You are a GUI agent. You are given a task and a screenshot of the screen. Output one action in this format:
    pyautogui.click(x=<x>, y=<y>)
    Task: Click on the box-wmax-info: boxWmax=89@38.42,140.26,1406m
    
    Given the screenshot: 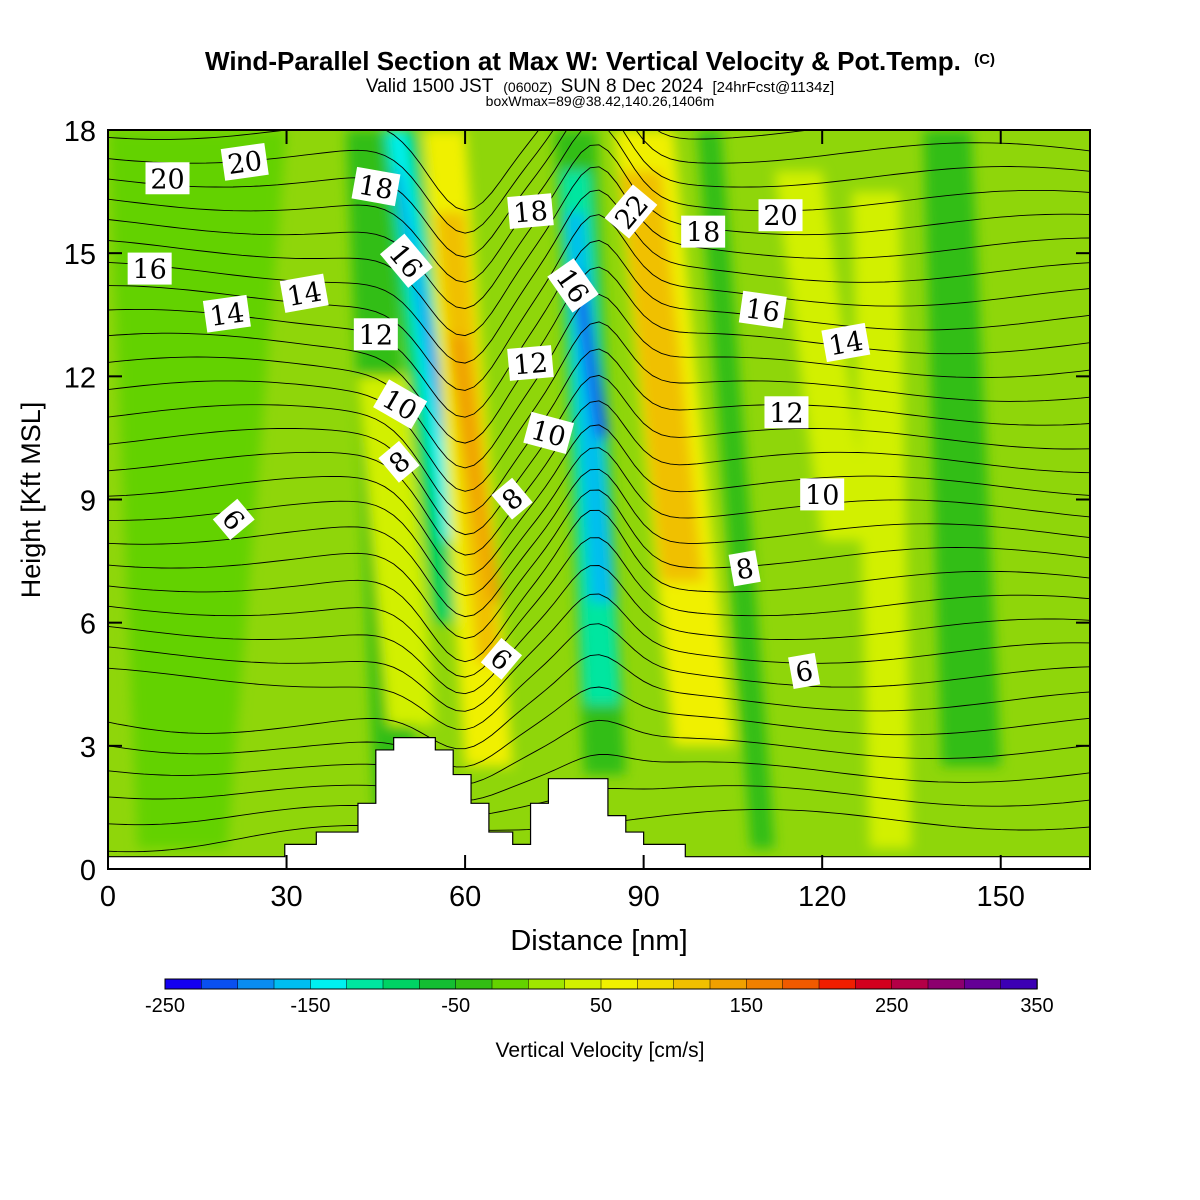 What is the action you would take?
    pyautogui.click(x=600, y=101)
    